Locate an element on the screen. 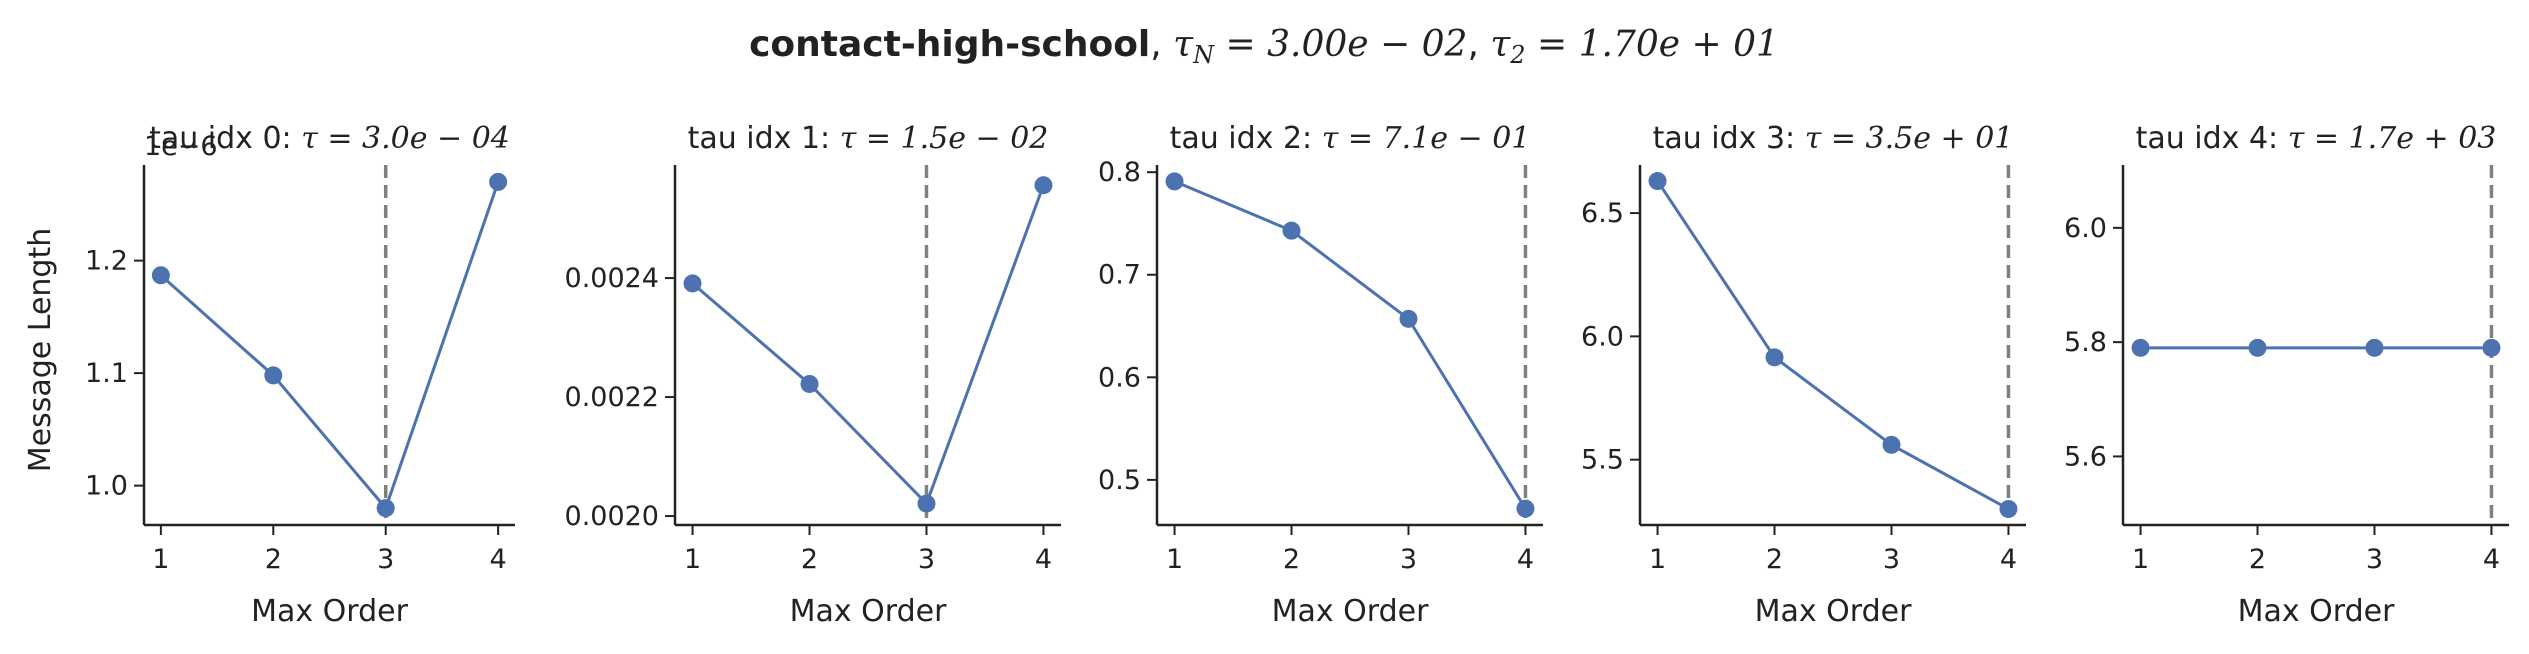  subplot-1-ytick-label-1: 0.0022 is located at coordinates (612, 397).